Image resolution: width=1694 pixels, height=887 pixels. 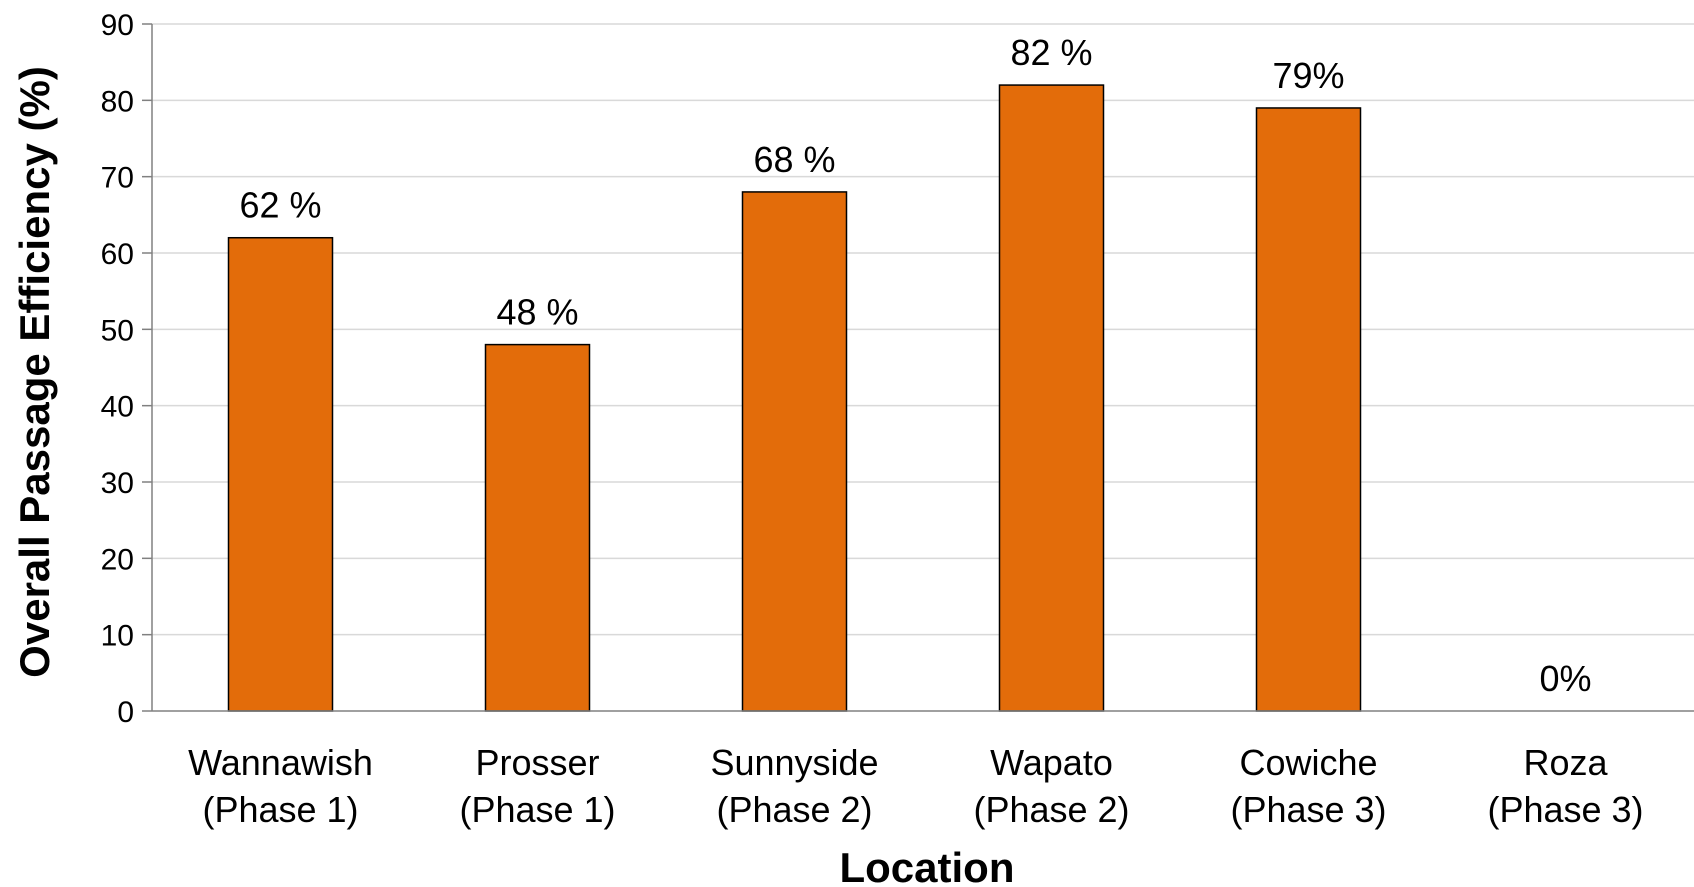 I want to click on y-tick-label: 70, so click(x=117, y=178).